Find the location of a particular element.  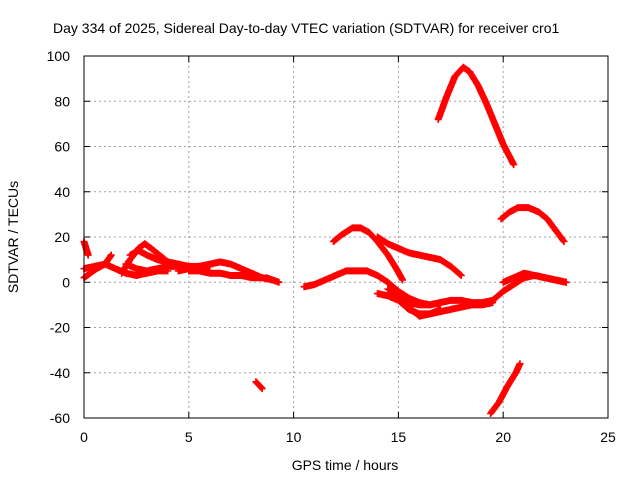

series-arc2 is located at coordinates (86, 248).